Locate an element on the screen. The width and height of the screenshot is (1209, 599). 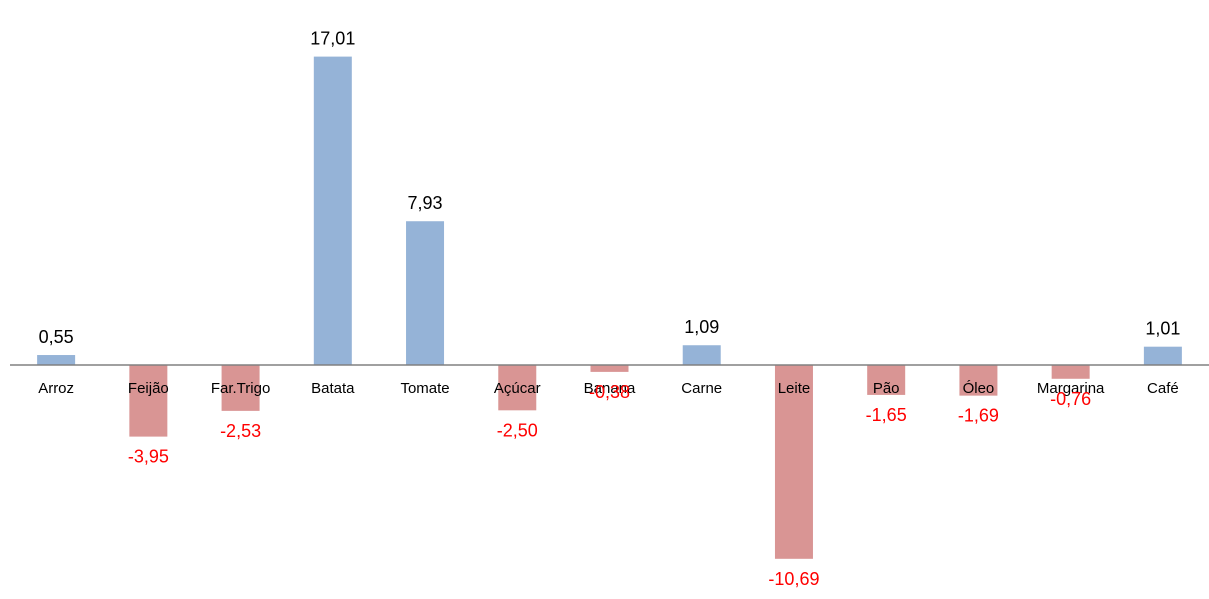
category-label: Feijão is located at coordinates (148, 388).